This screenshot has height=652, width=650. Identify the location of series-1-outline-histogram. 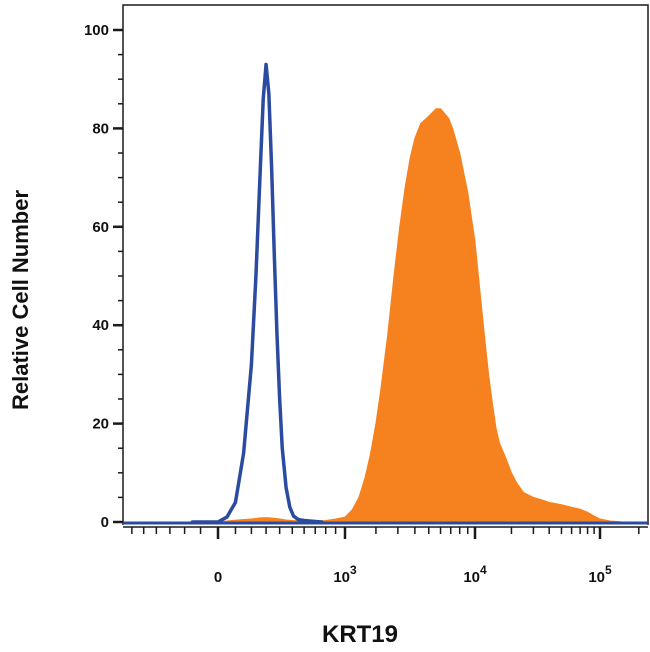
(257, 293).